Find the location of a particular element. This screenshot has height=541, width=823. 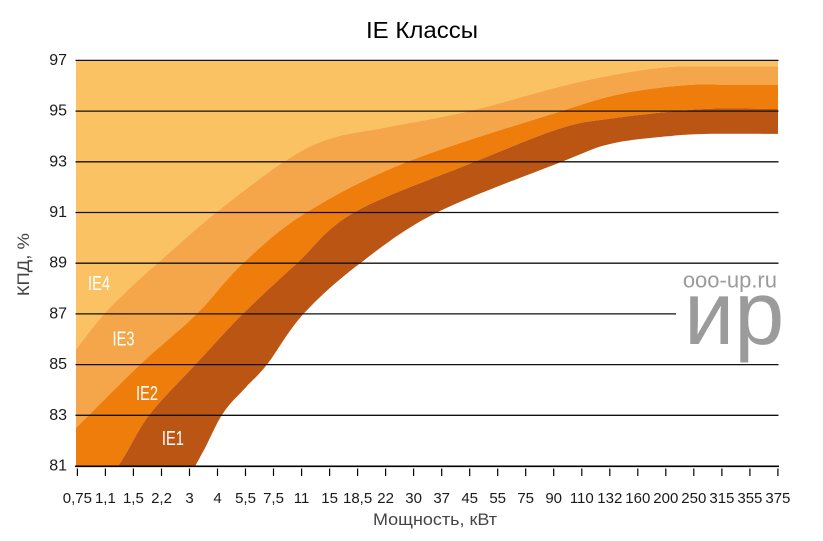

svg-text: 15 is located at coordinates (329, 498).